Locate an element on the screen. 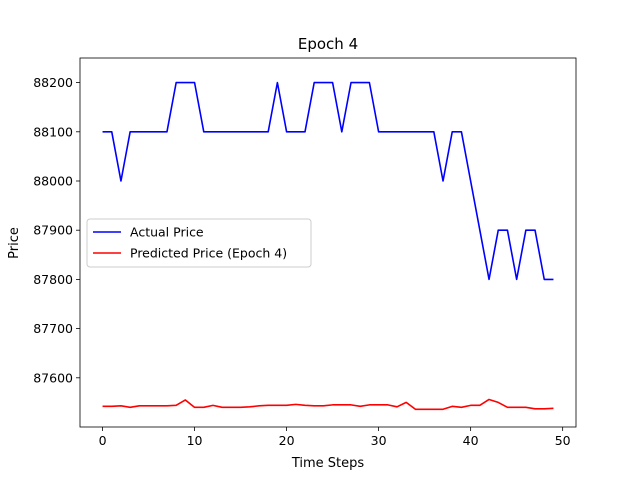 This screenshot has width=640, height=480. y-tick-label: 87600 is located at coordinates (53, 377).